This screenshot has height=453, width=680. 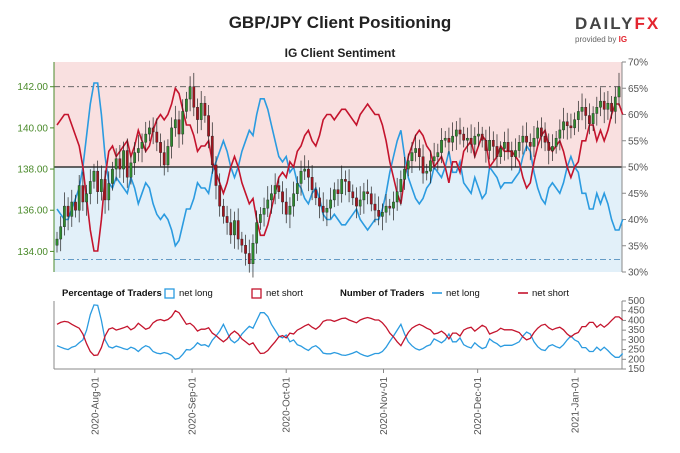 What do you see at coordinates (32, 128) in the screenshot?
I see `price-tick-label: 140.00` at bounding box center [32, 128].